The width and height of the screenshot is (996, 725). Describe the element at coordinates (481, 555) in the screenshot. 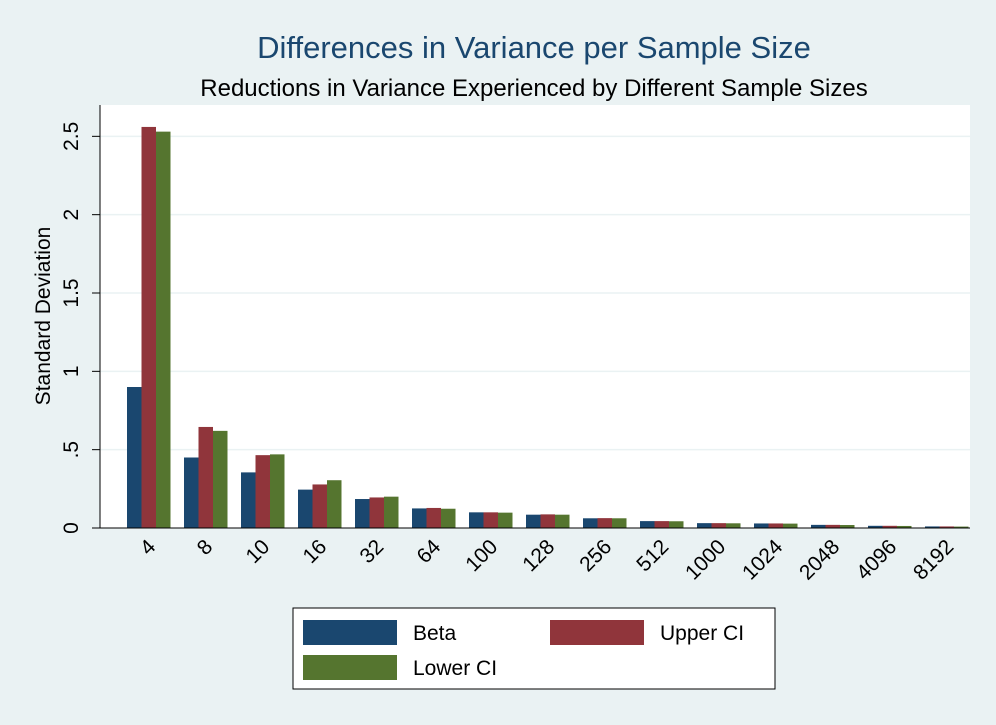

I see `x-tick-label: 100` at that location.